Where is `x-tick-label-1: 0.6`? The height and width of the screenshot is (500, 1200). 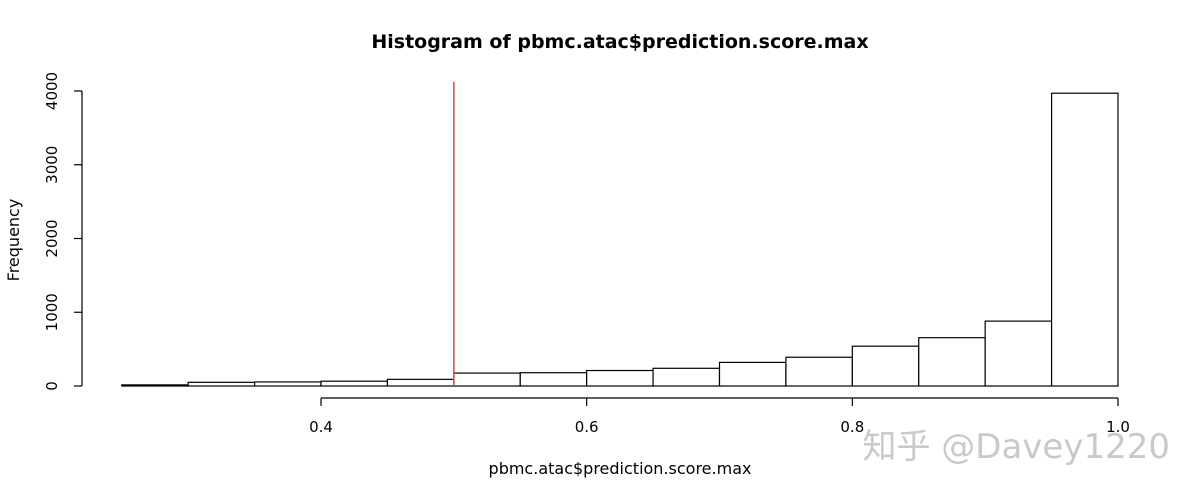 x-tick-label-1: 0.6 is located at coordinates (587, 427).